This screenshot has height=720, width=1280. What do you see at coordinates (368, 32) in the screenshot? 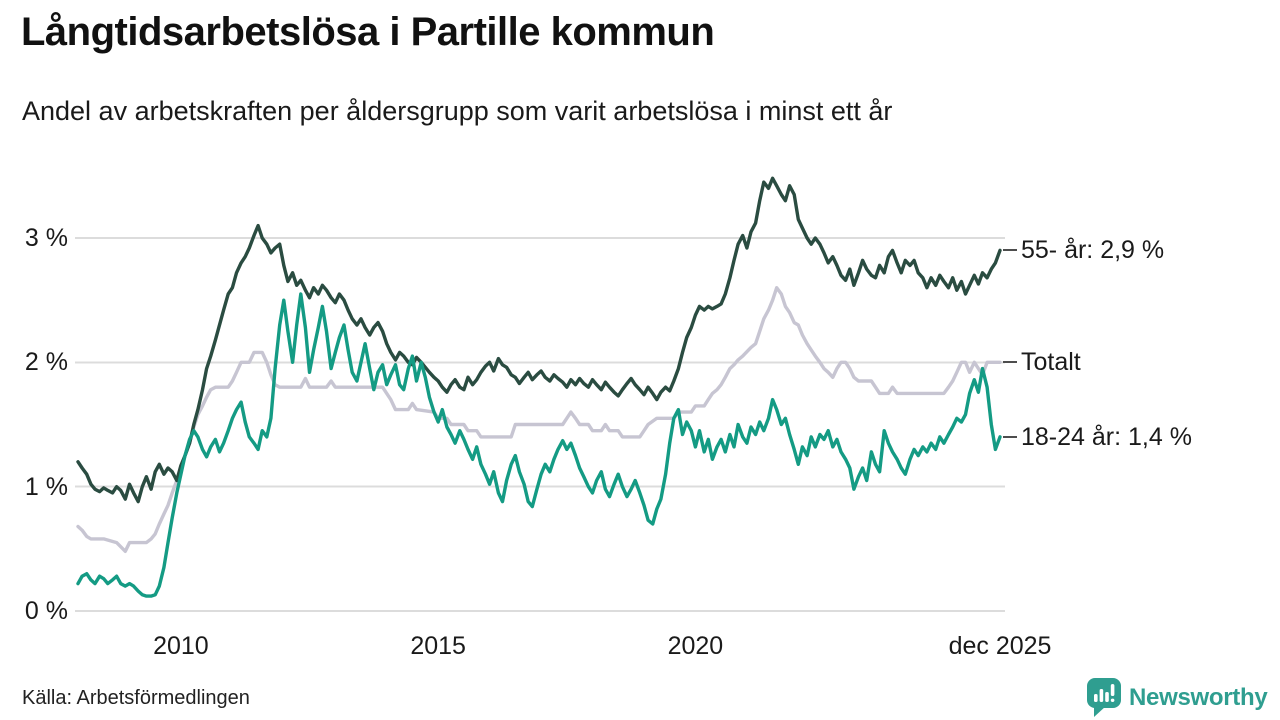
I see `chart-title: Långtidsarbetslösa i Partille kommun` at bounding box center [368, 32].